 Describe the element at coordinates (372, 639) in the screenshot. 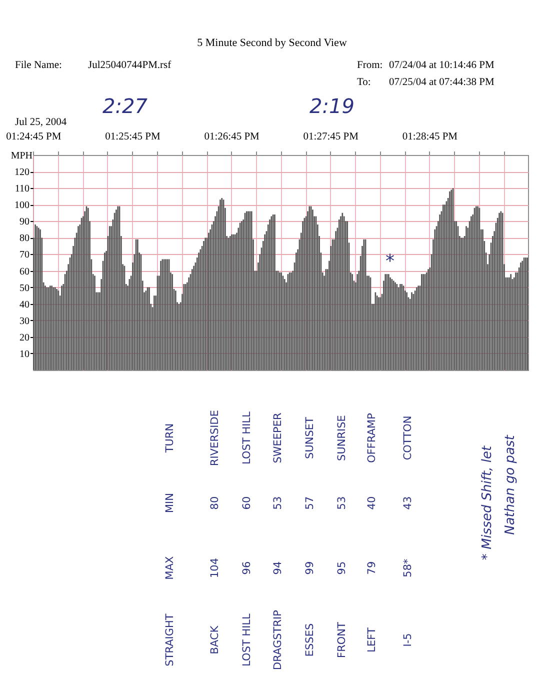

I see `text: LEFT` at that location.